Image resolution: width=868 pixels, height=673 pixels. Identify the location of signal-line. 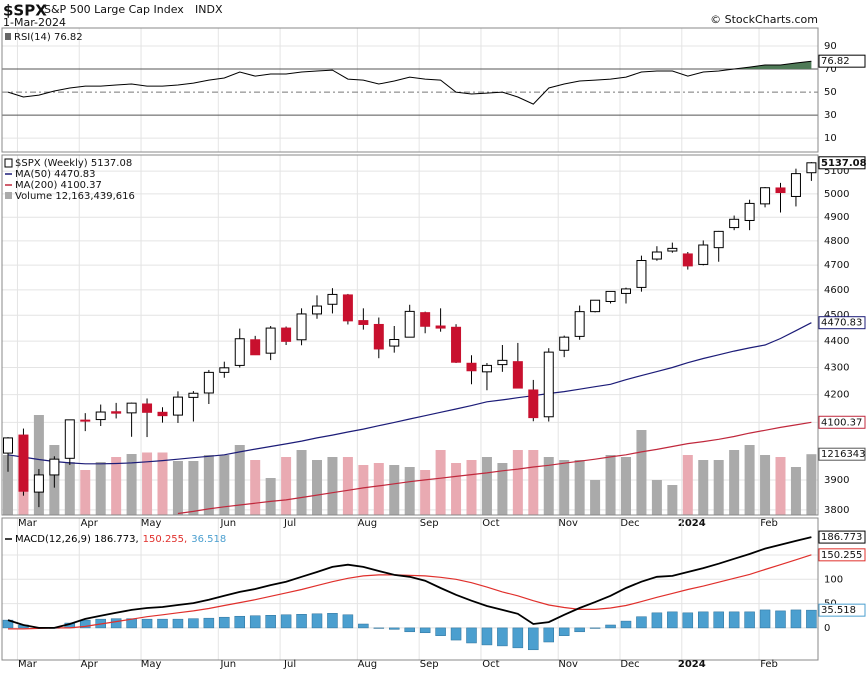
(410, 592).